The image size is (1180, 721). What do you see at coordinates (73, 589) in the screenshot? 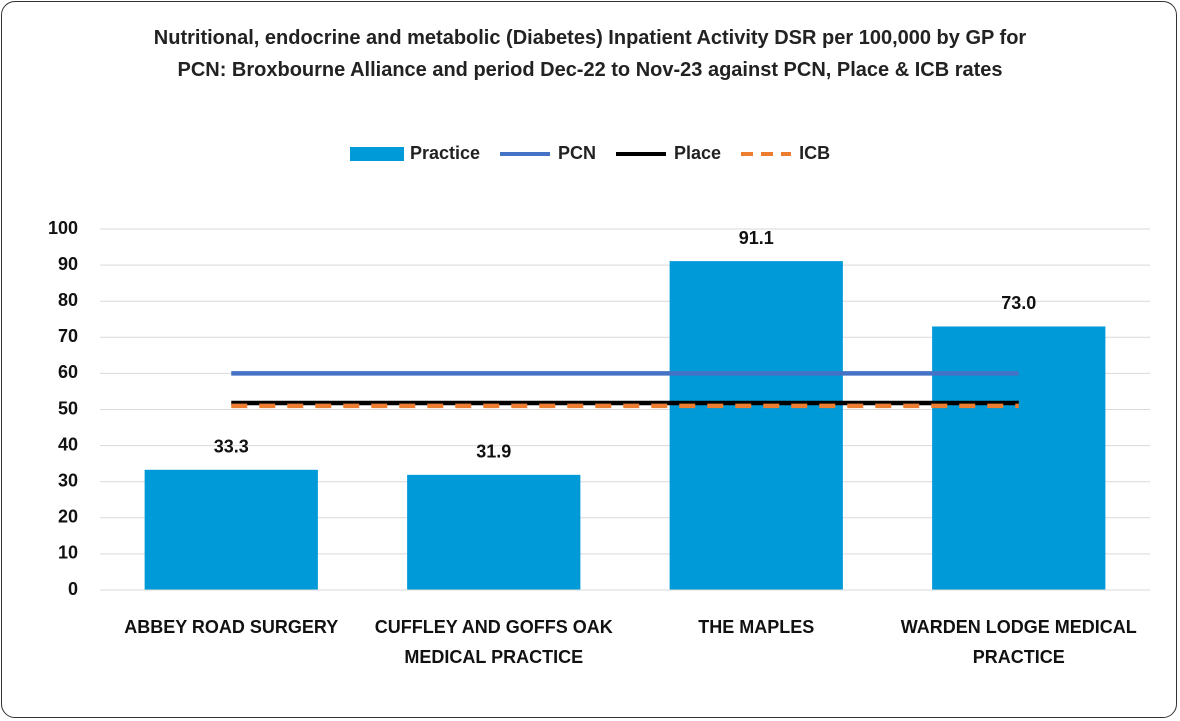
I see `y-tick-label: 0` at bounding box center [73, 589].